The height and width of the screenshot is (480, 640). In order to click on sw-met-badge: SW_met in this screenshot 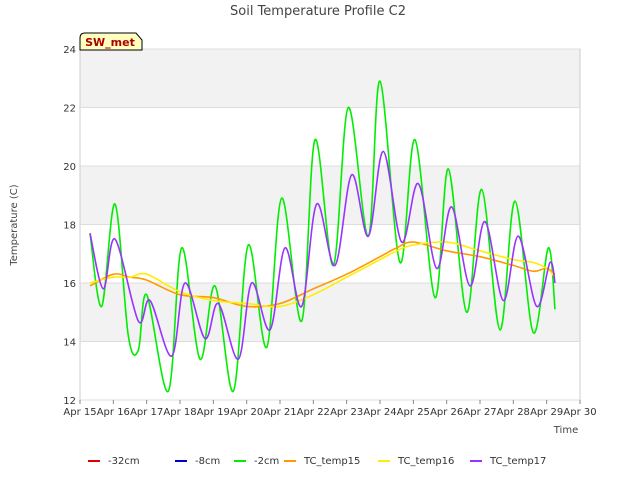, I will do `click(111, 41)`.